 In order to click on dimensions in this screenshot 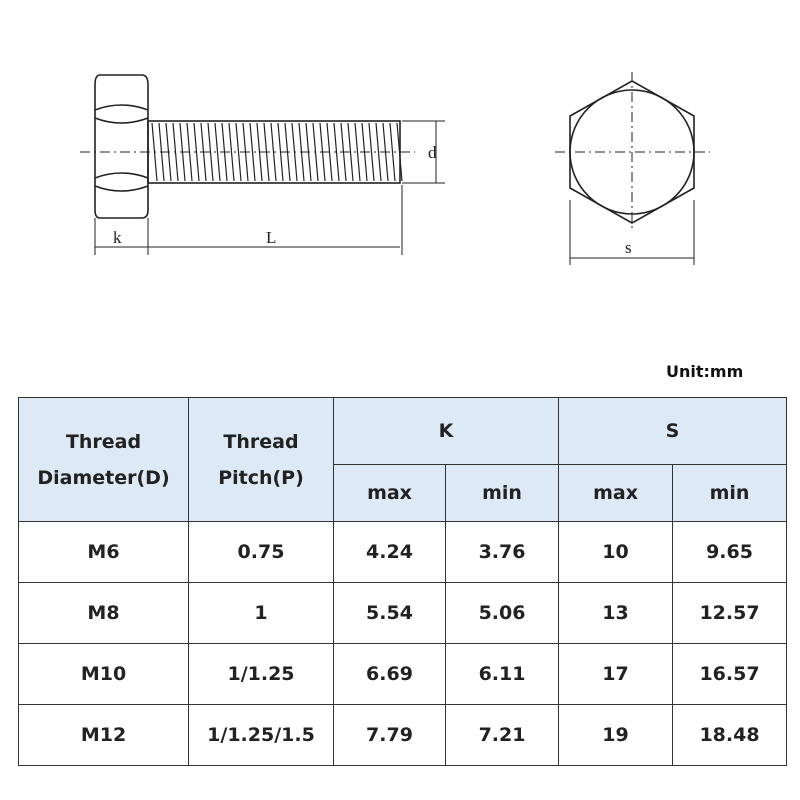, I will do `click(394, 192)`.